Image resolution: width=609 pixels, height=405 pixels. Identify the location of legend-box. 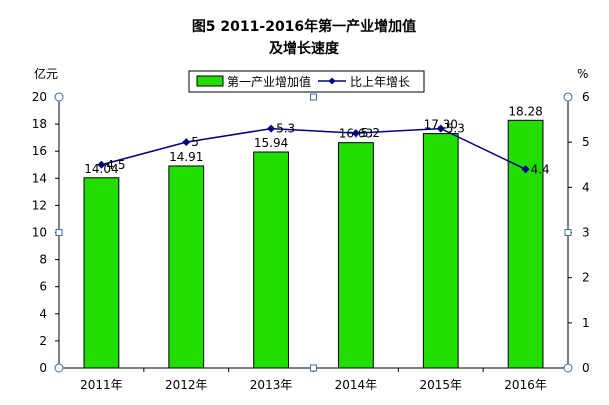
(306, 81).